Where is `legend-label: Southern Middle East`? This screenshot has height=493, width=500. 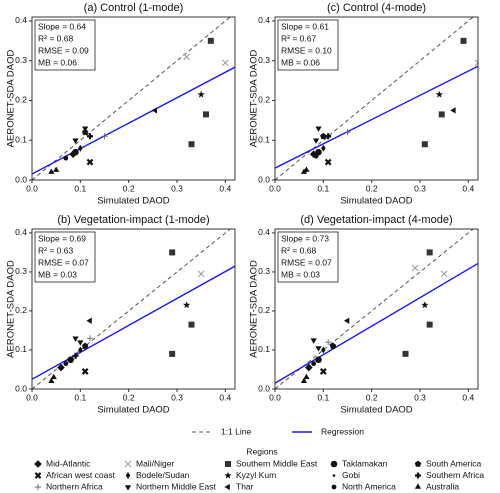
legend-label: Southern Middle East is located at coordinates (277, 463).